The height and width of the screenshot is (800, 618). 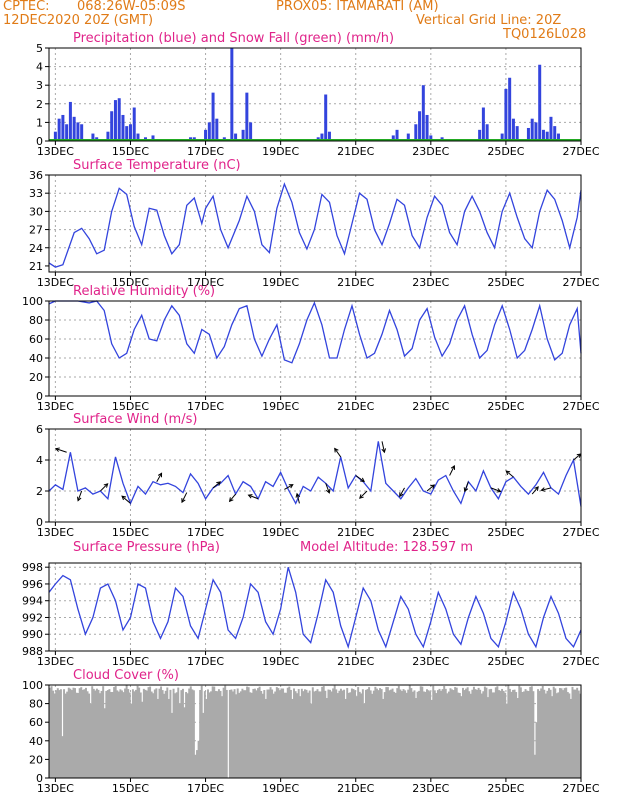 I want to click on x-tick-label: 13DEC, so click(x=55, y=406).